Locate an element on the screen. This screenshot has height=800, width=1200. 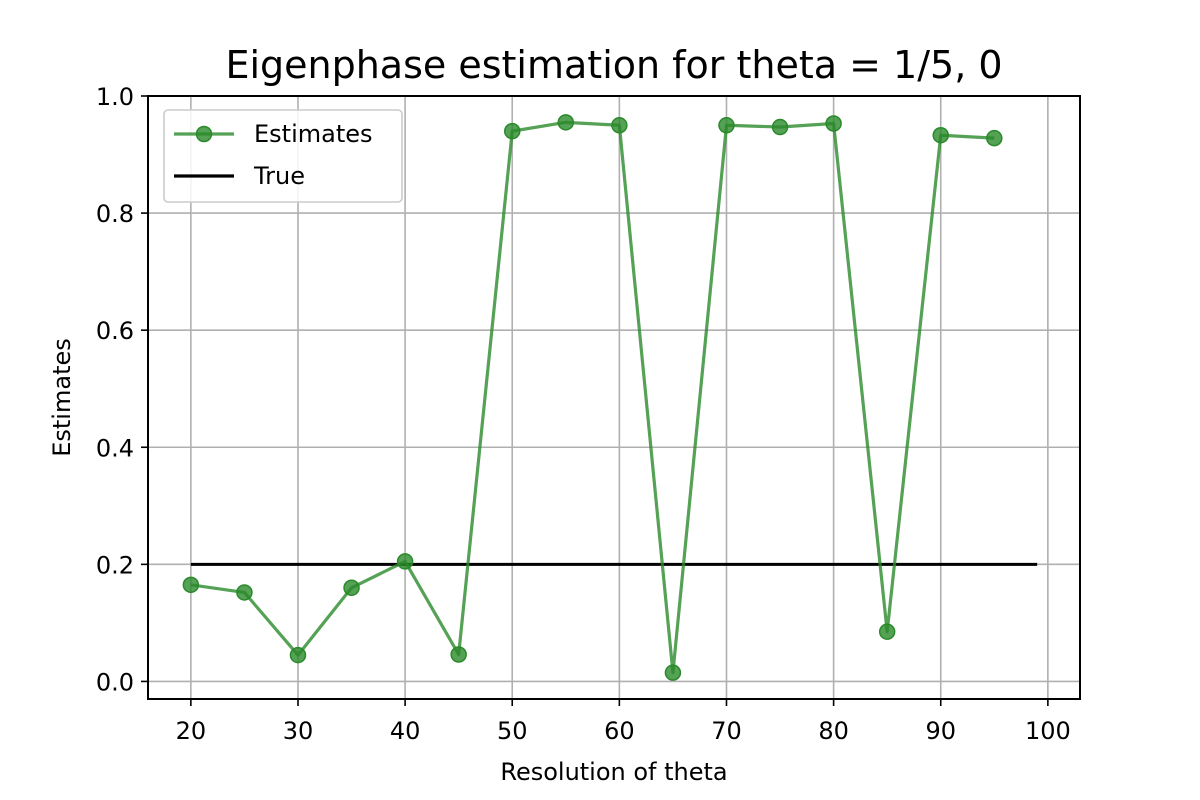
y-tick-label: 0.8 is located at coordinates (115, 214).